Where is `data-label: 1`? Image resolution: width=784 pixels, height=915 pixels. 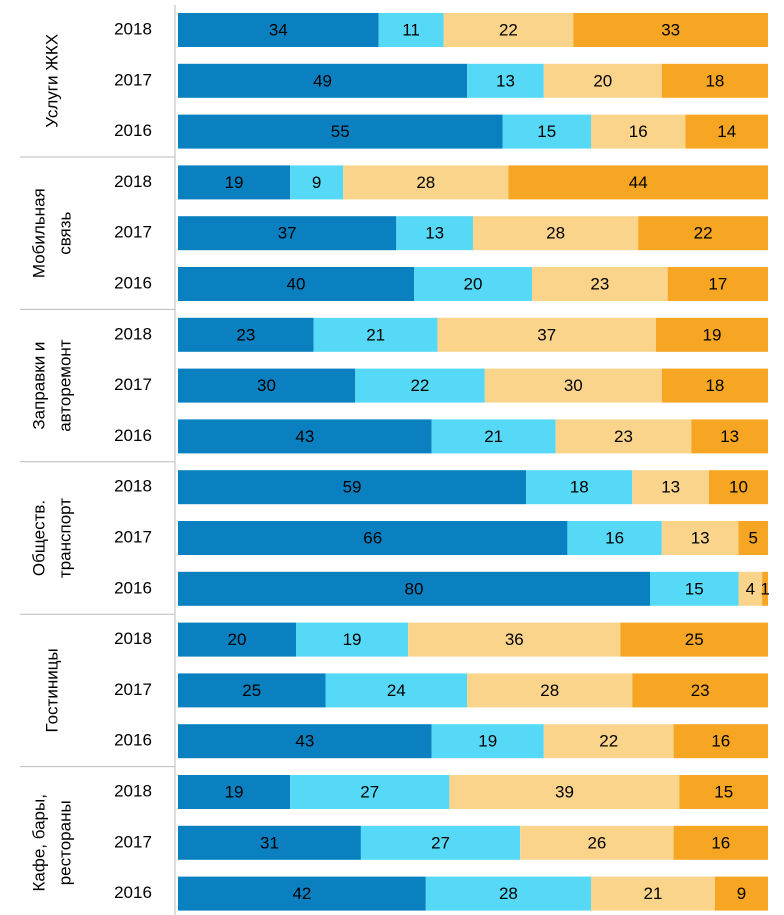
data-label: 1 is located at coordinates (764, 588).